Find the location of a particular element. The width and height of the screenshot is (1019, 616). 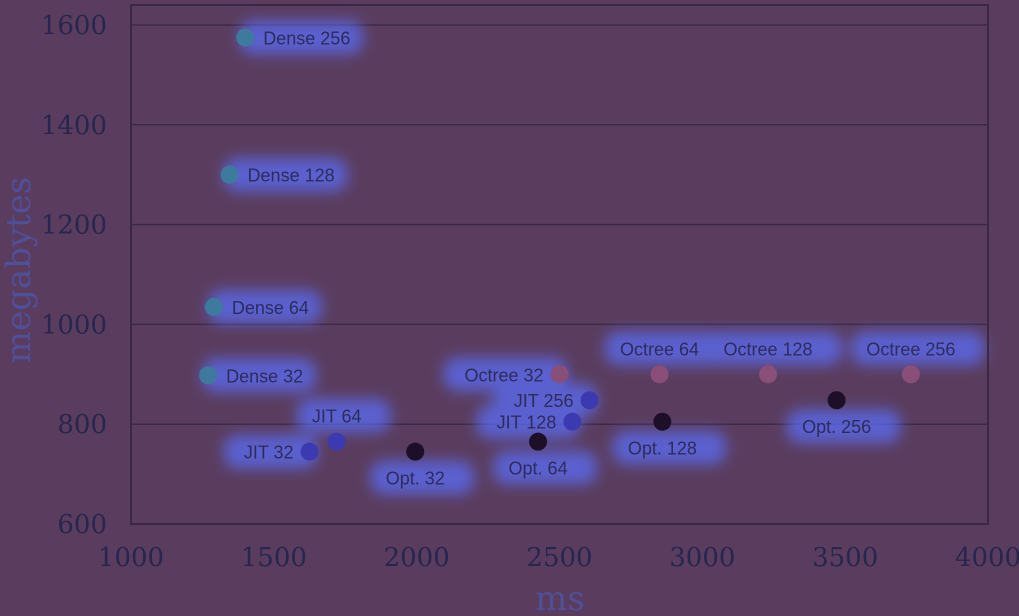

point-label: JIT 64 is located at coordinates (337, 417).